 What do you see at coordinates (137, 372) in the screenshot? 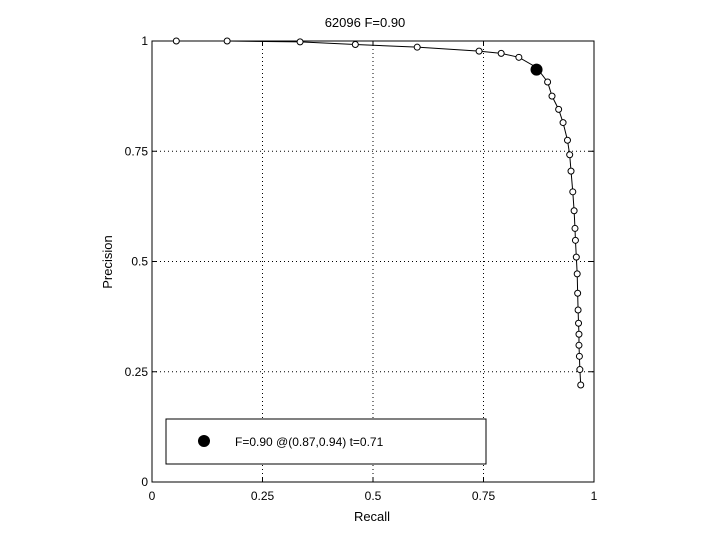
I see `y-tick-label: 0.25` at bounding box center [137, 372].